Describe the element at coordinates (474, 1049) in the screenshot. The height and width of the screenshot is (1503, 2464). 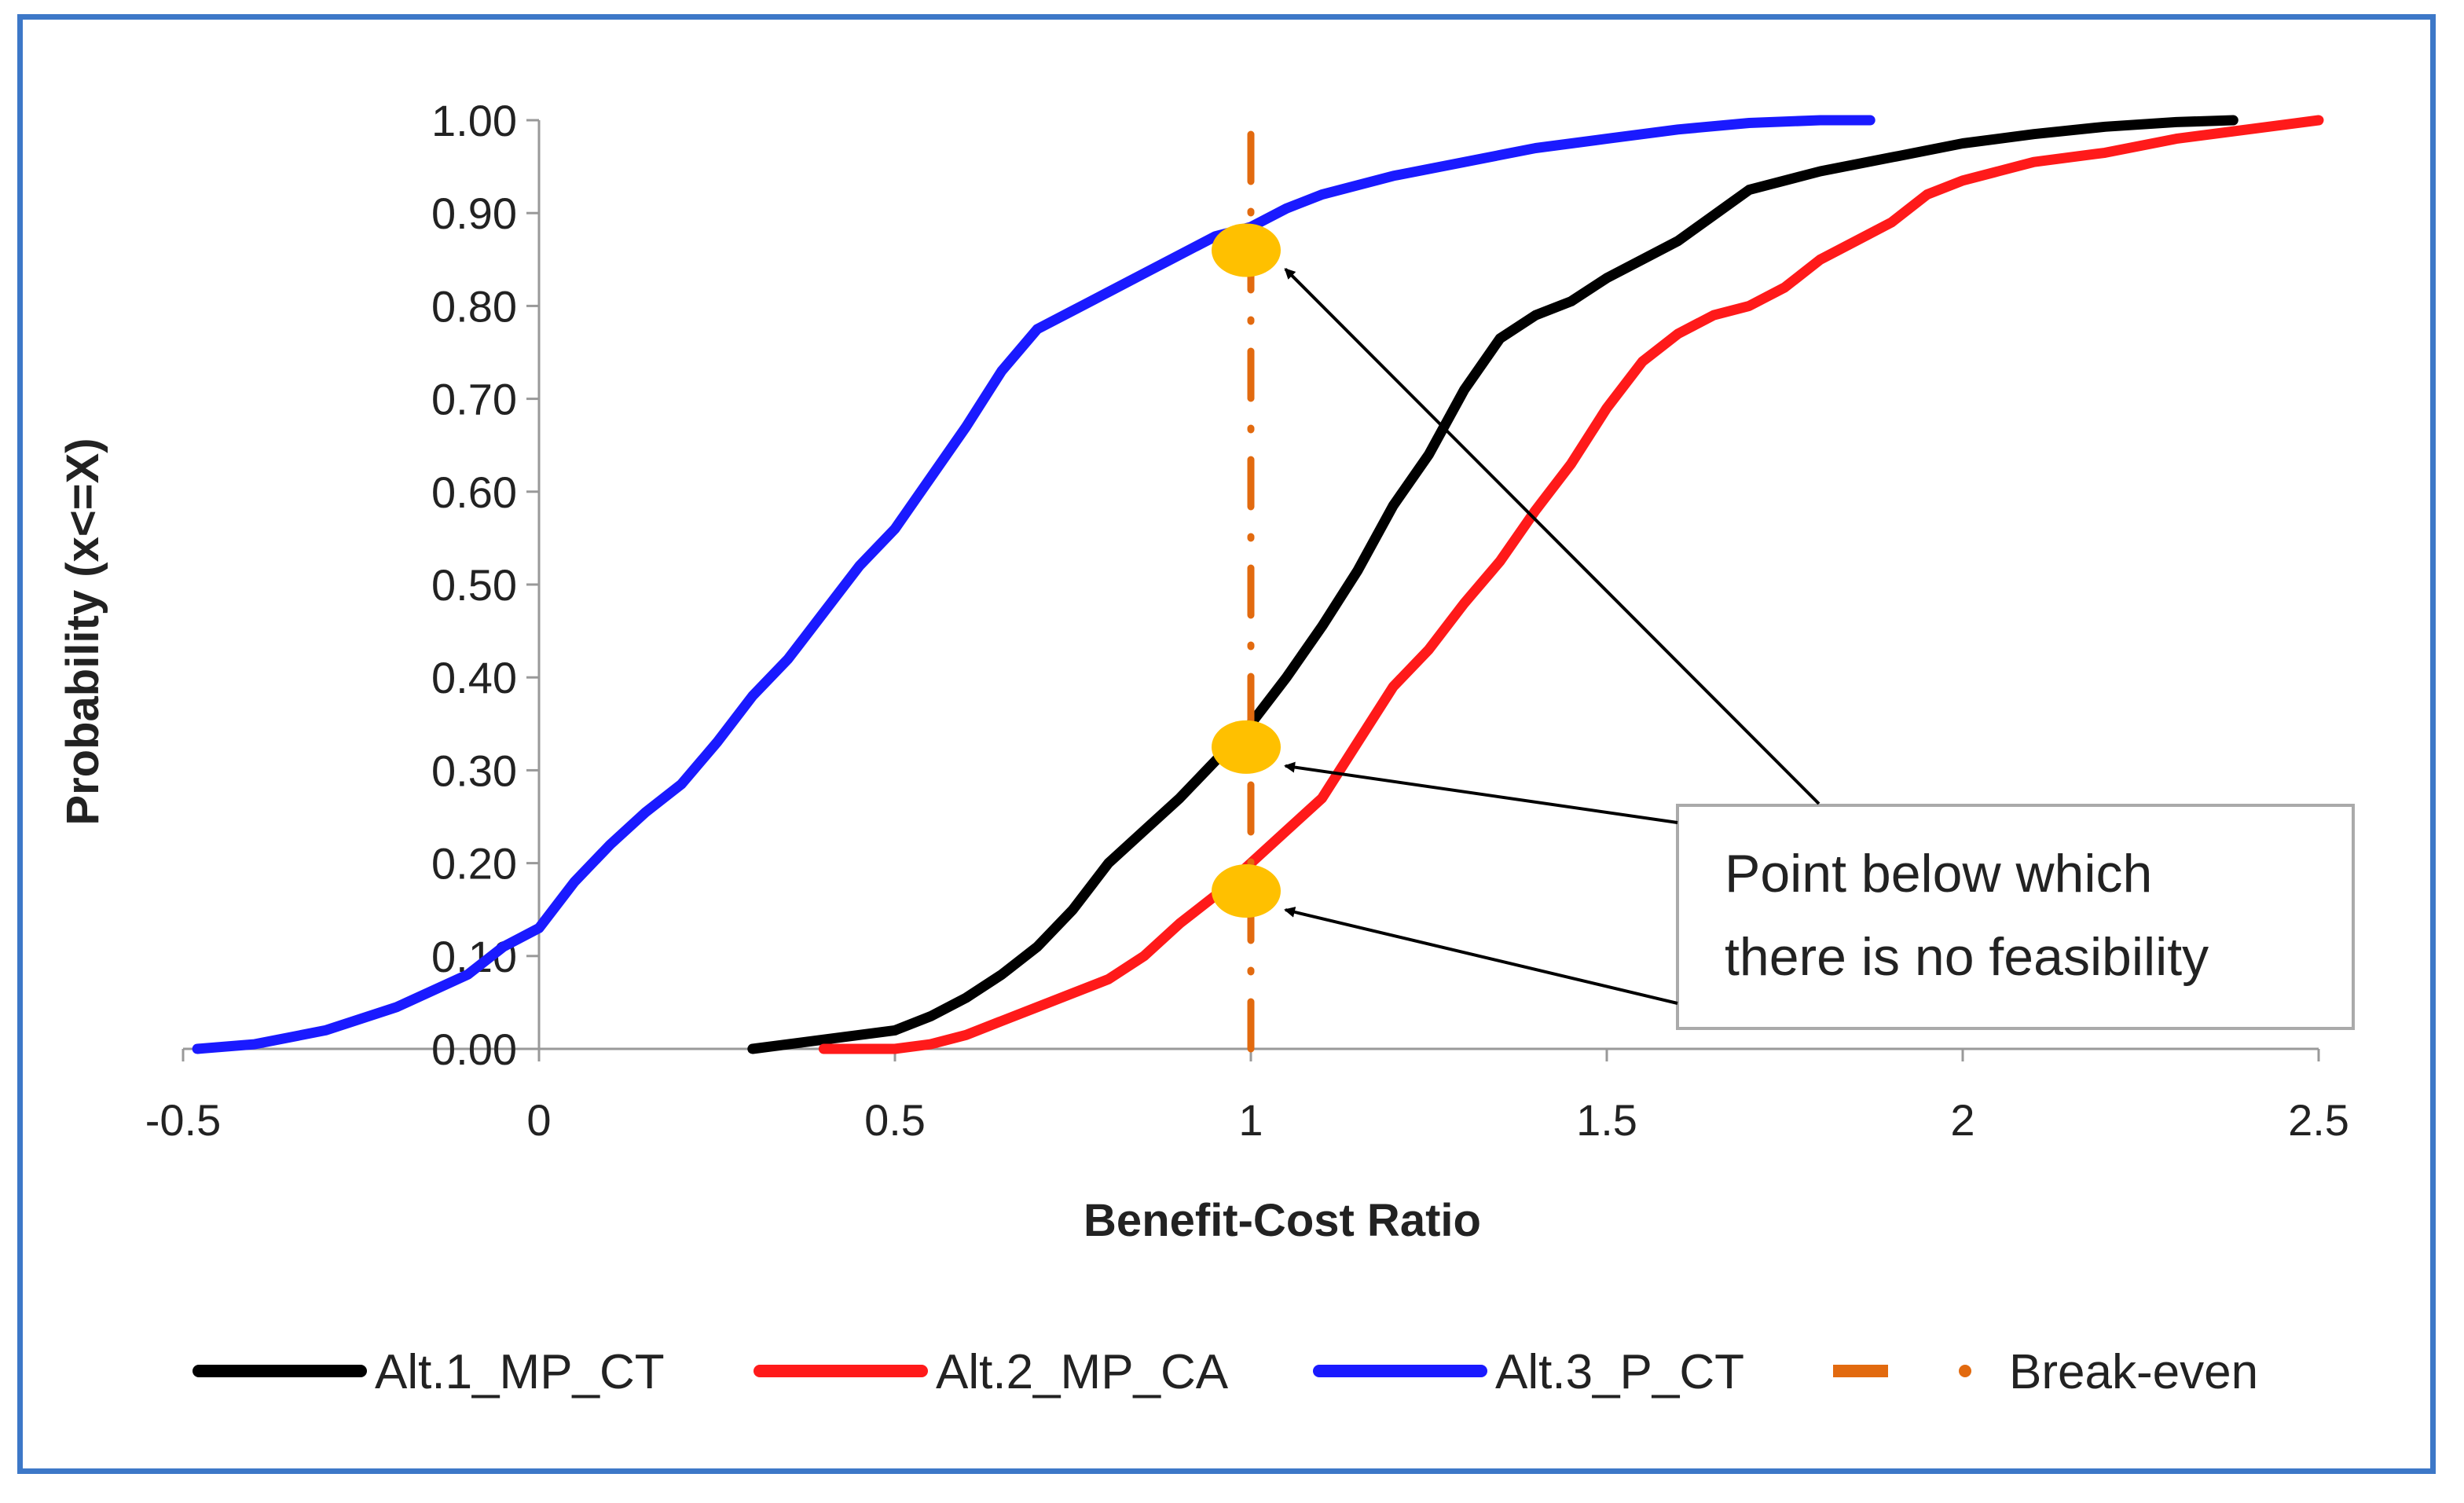
I see `y-tick-label: 0.00` at that location.